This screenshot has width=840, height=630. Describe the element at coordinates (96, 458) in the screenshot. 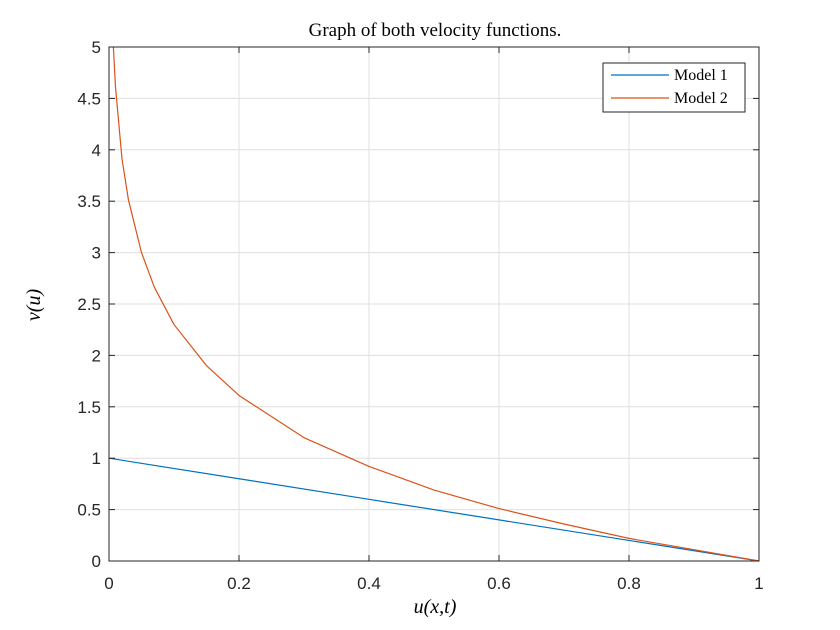

I see `y-tick-label: 1` at that location.